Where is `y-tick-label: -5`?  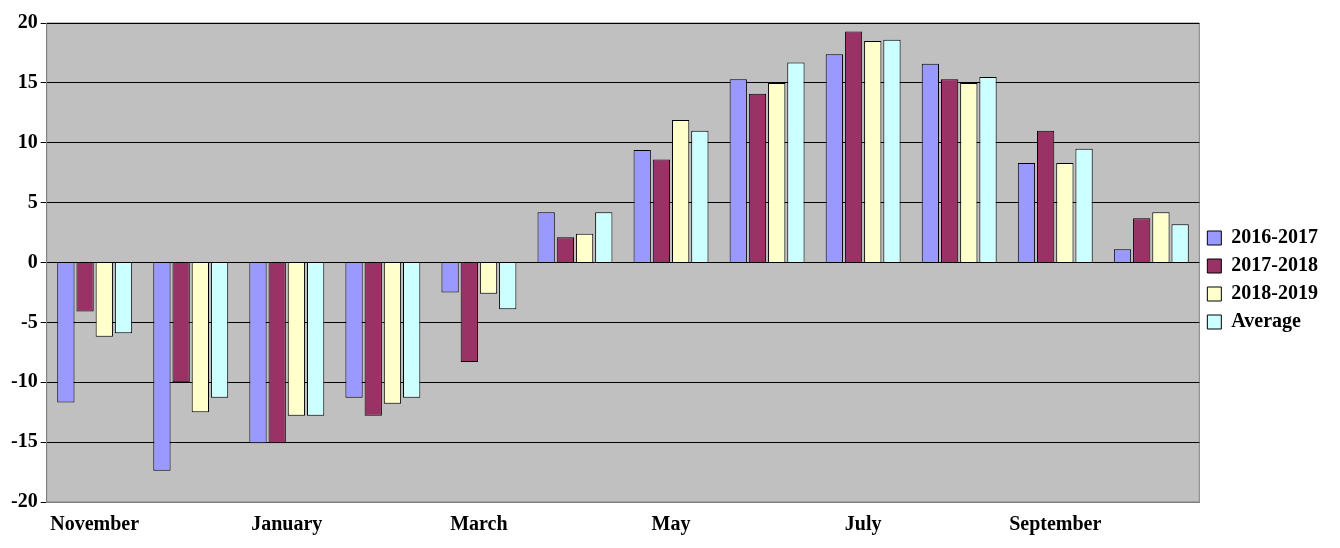 y-tick-label: -5 is located at coordinates (29, 320).